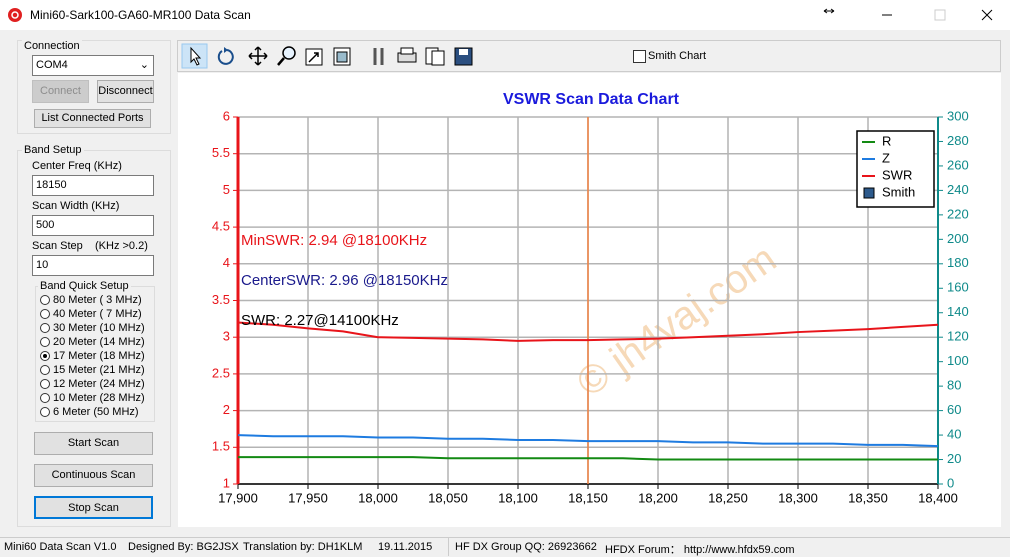 The width and height of the screenshot is (1010, 557). I want to click on x-tick-label: 17,950, so click(308, 497).